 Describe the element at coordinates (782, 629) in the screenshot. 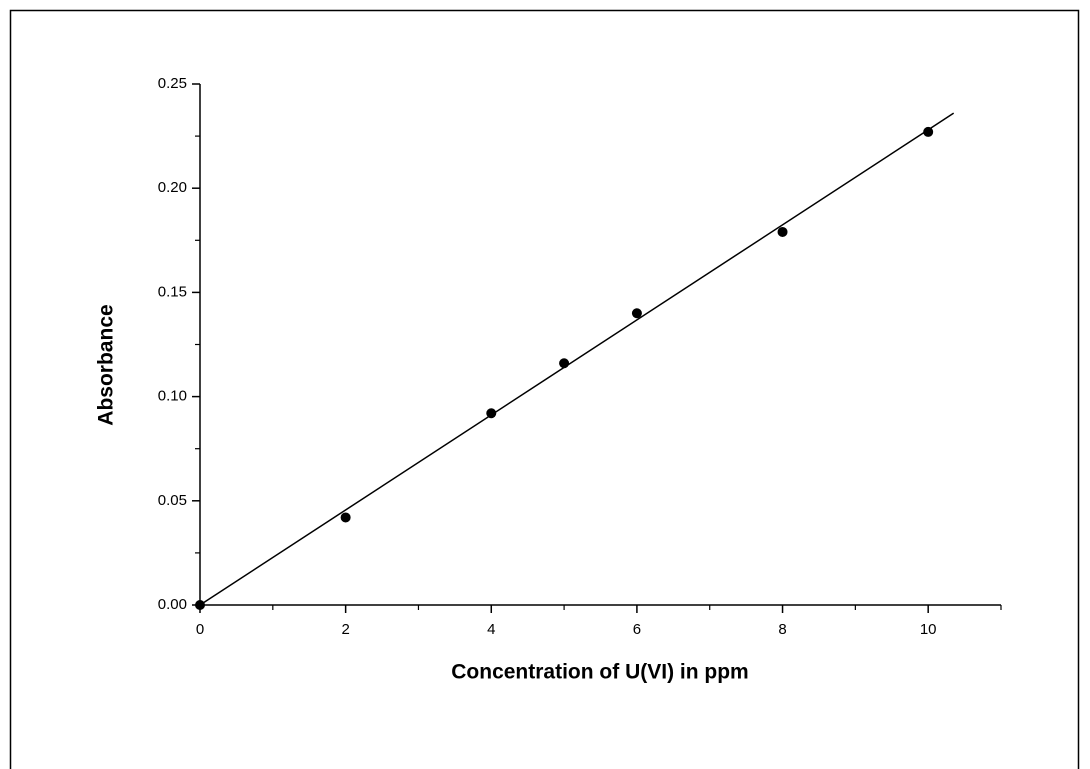

I see `x-tick-label: 8` at that location.